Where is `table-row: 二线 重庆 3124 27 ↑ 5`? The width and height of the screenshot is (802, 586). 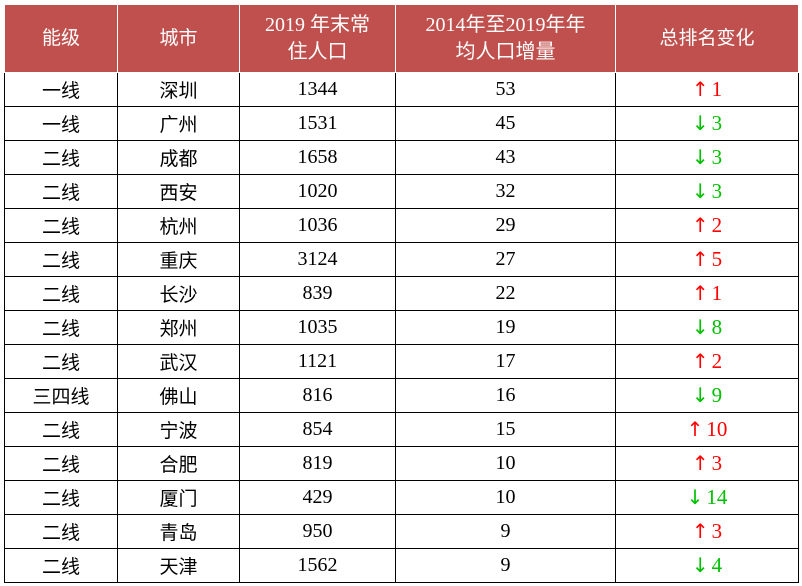
table-row: 二线 重庆 3124 27 ↑ 5 is located at coordinates (401, 259).